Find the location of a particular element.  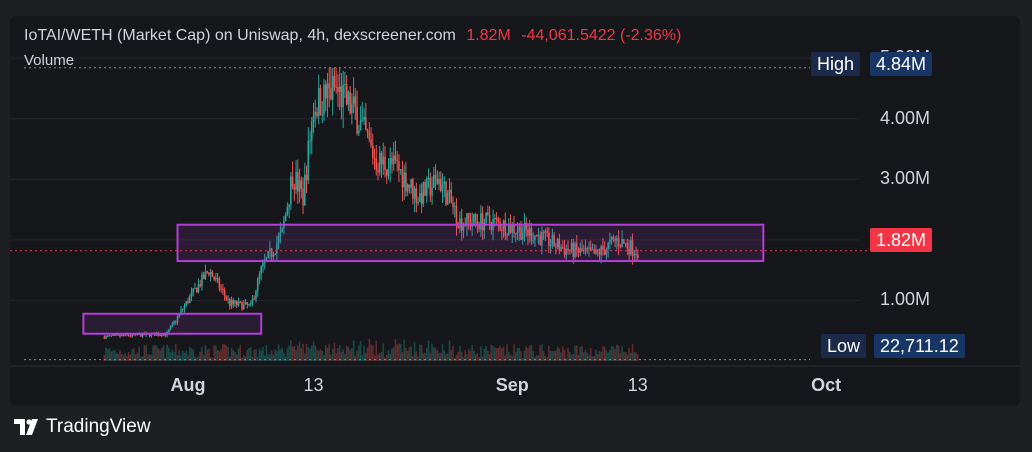

footer-brand: TradingView is located at coordinates (82, 427).